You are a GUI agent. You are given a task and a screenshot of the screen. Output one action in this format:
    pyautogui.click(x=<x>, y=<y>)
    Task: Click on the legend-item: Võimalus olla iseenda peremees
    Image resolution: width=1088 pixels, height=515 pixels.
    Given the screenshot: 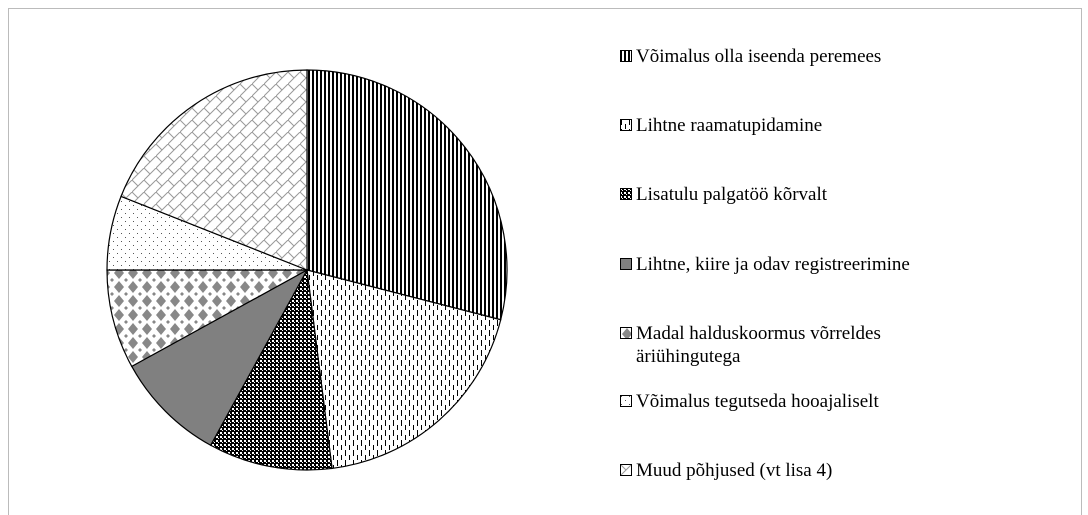 What is the action you would take?
    pyautogui.click(x=848, y=56)
    